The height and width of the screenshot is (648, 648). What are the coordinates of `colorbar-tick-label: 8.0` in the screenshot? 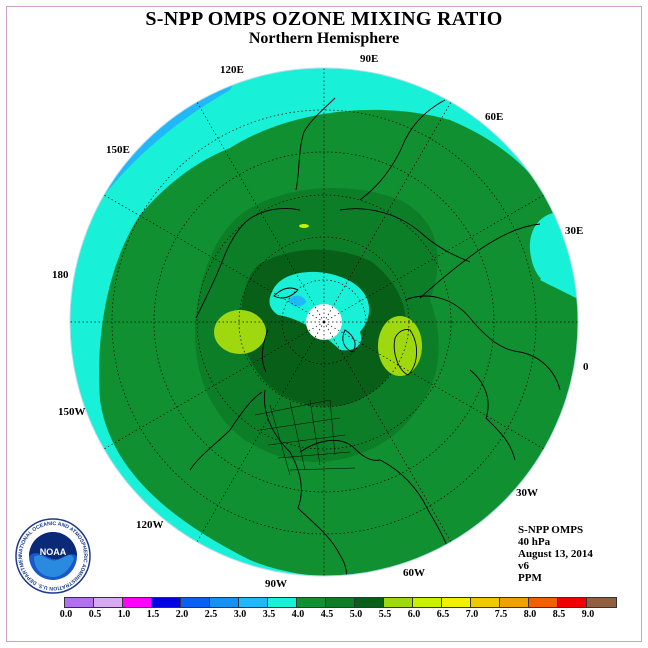 It's located at (530, 614).